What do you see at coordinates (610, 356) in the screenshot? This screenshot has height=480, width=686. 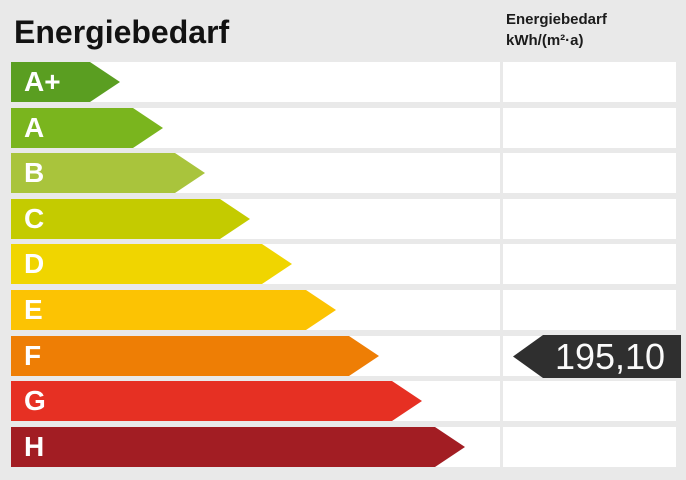 I see `value-marker-text: 195,10` at bounding box center [610, 356].